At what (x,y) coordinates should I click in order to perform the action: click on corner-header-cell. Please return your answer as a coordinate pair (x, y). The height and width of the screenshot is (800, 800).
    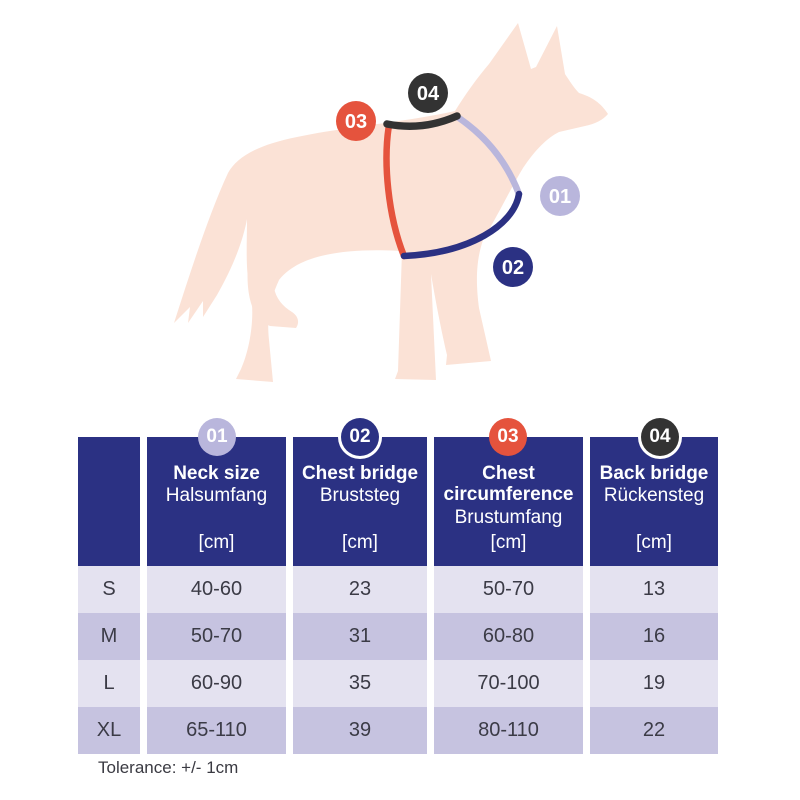
    Looking at the image, I should click on (109, 501).